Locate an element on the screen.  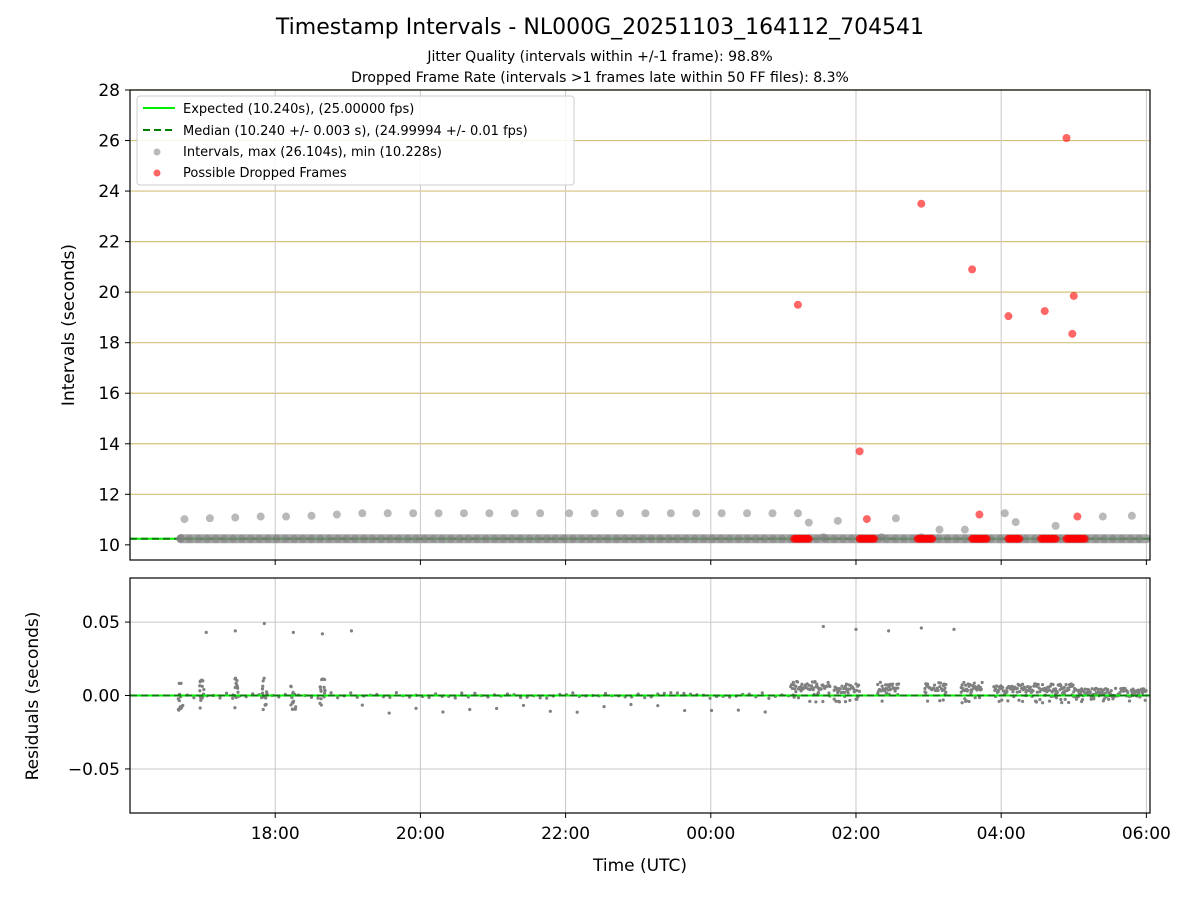
residuals-y-tick-label: 0.00 is located at coordinates (101, 697).